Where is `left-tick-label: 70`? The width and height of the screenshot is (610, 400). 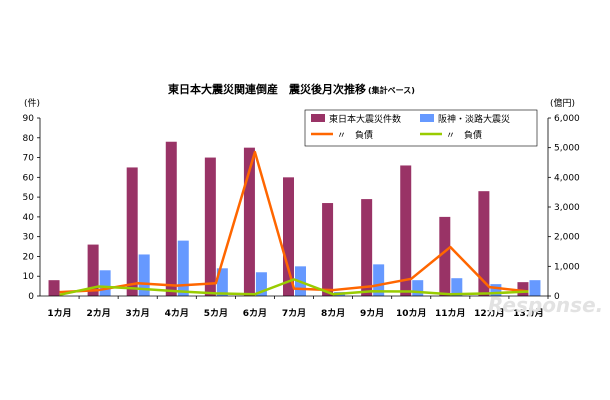 left-tick-label: 70 is located at coordinates (29, 159).